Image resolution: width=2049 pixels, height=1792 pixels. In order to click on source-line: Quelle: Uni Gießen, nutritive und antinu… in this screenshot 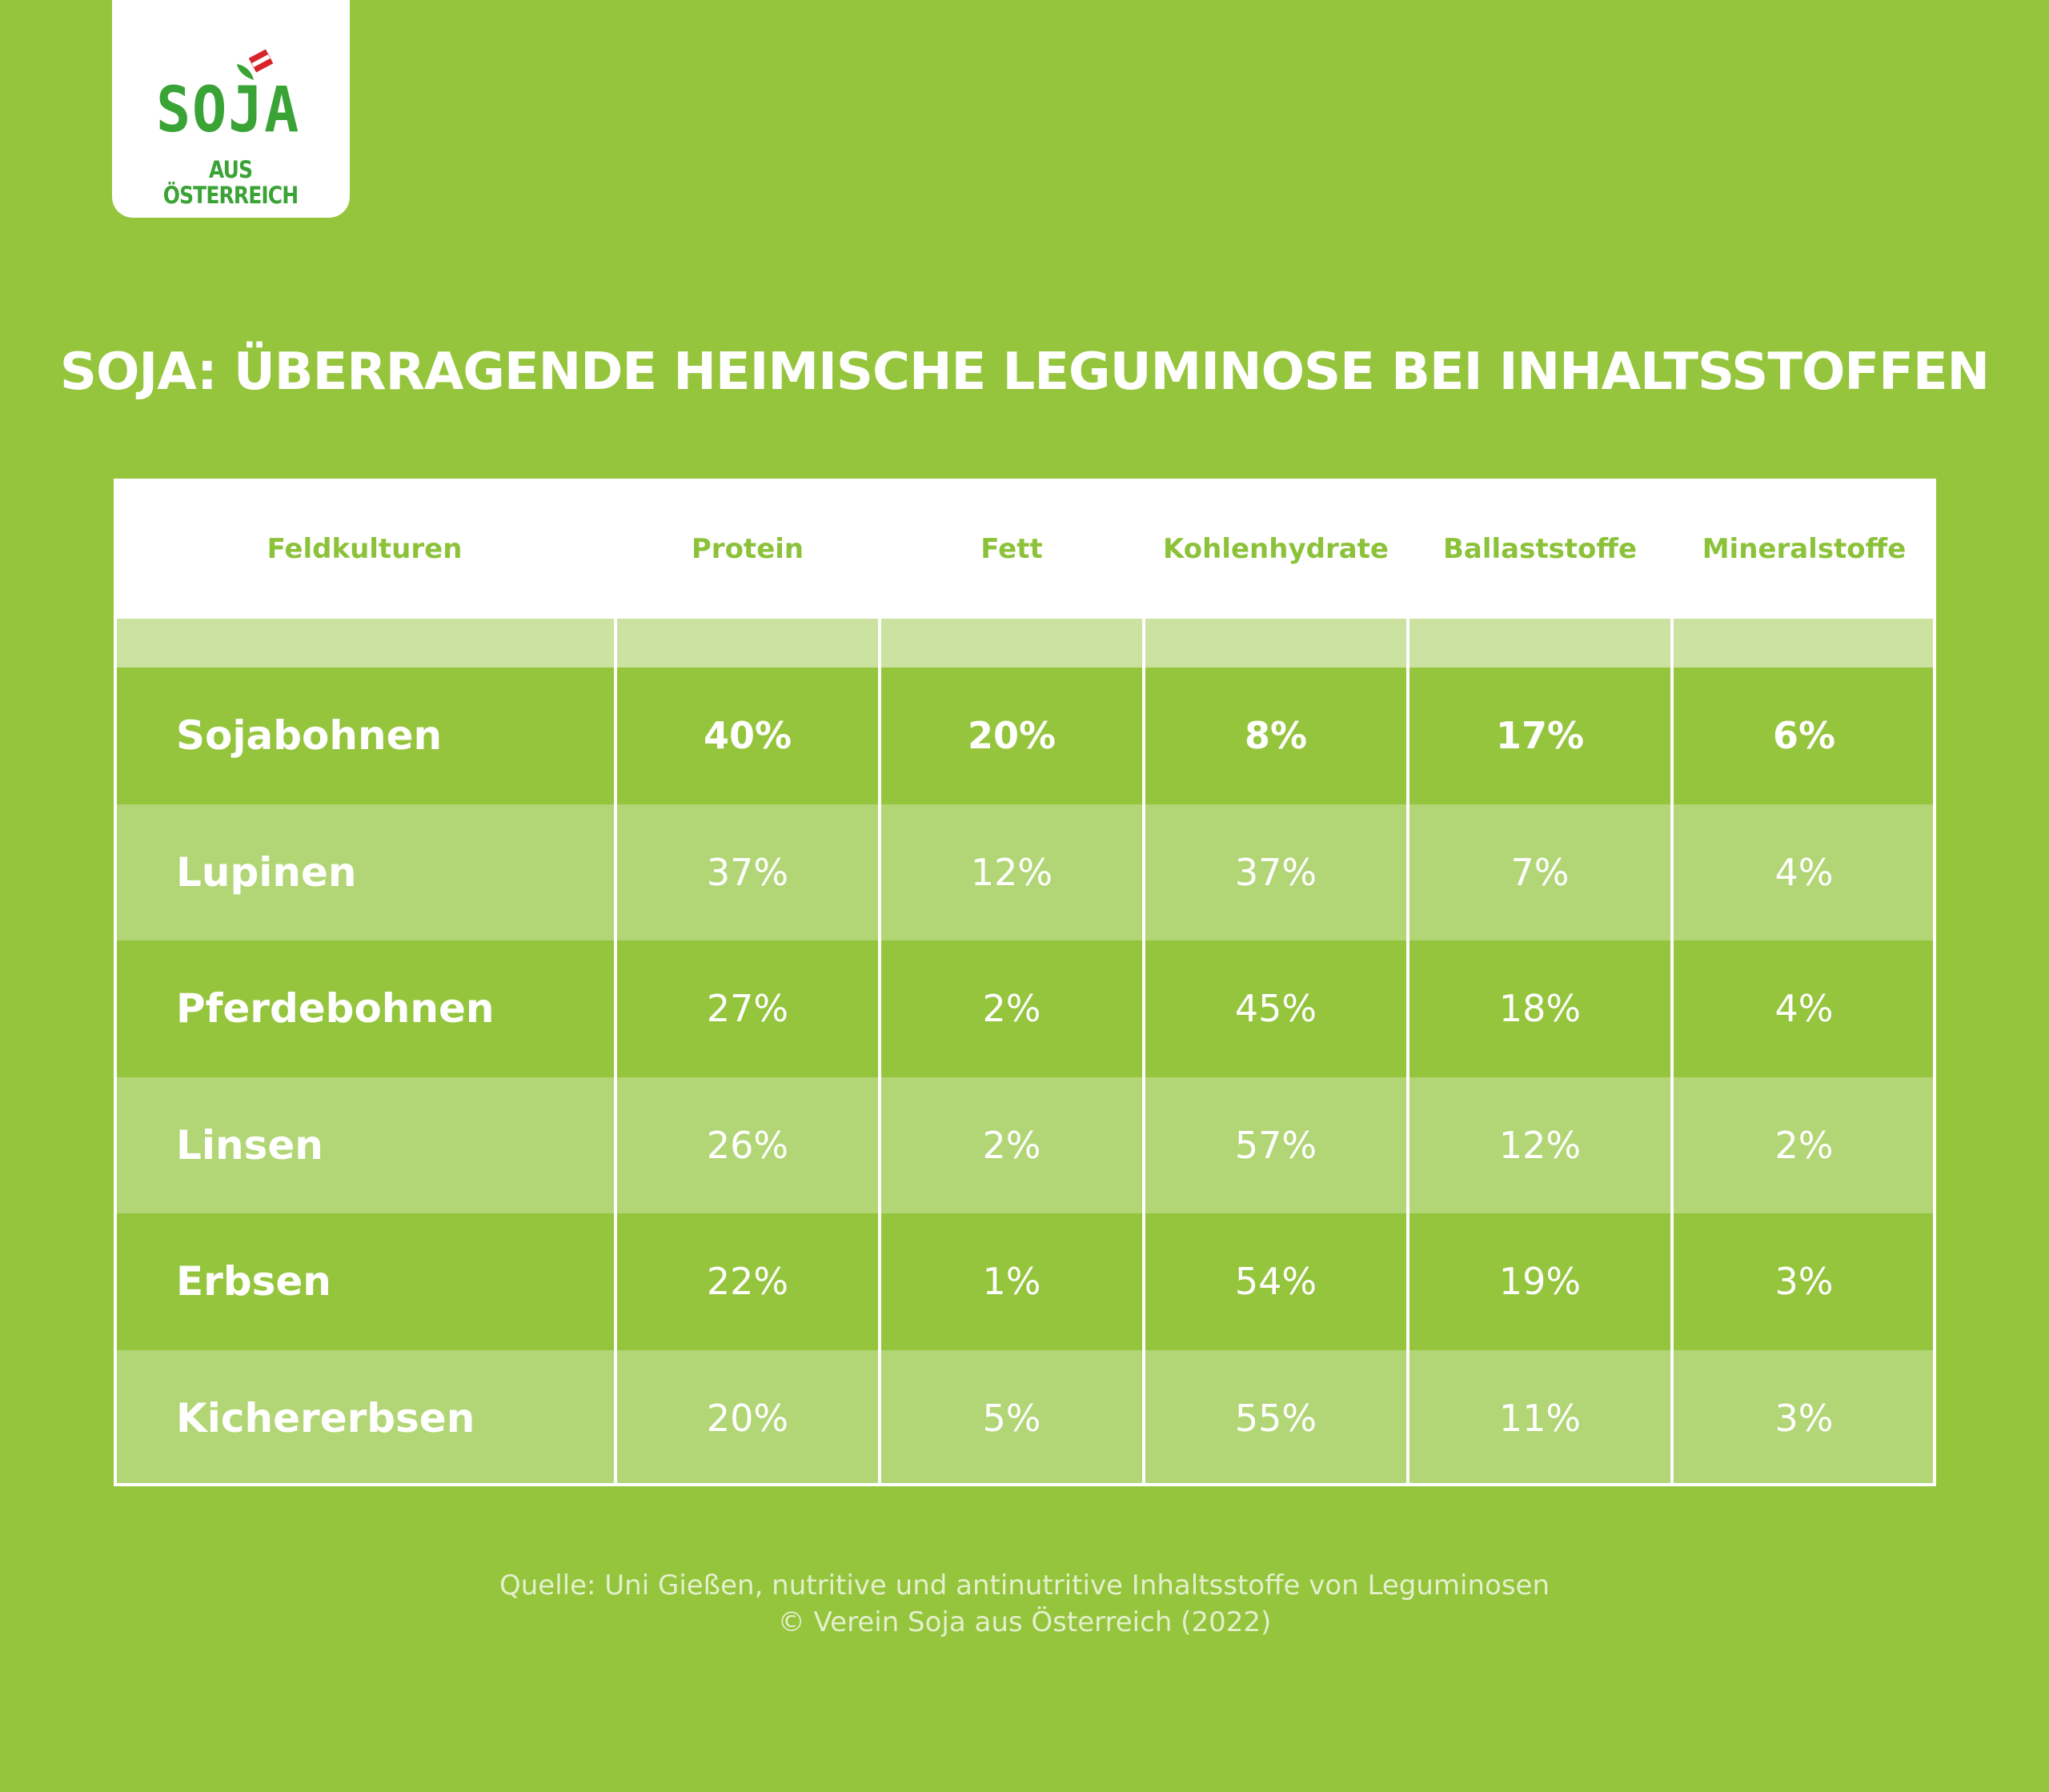, I will do `click(1024, 1586)`.